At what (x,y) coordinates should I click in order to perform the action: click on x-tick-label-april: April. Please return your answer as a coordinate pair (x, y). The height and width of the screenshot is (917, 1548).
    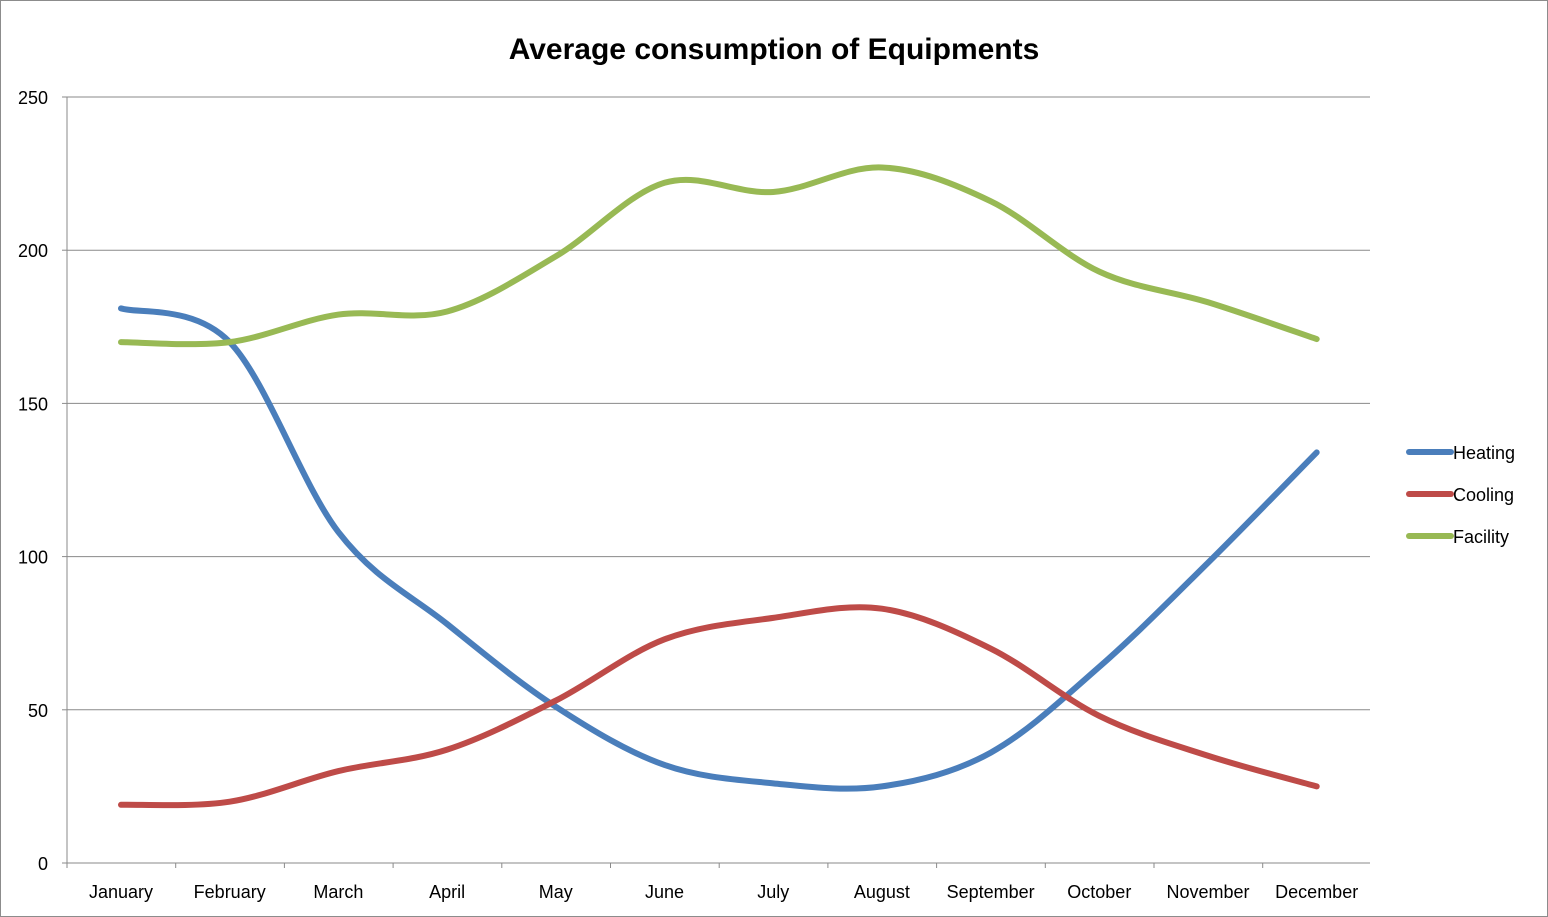
    Looking at the image, I should click on (447, 892).